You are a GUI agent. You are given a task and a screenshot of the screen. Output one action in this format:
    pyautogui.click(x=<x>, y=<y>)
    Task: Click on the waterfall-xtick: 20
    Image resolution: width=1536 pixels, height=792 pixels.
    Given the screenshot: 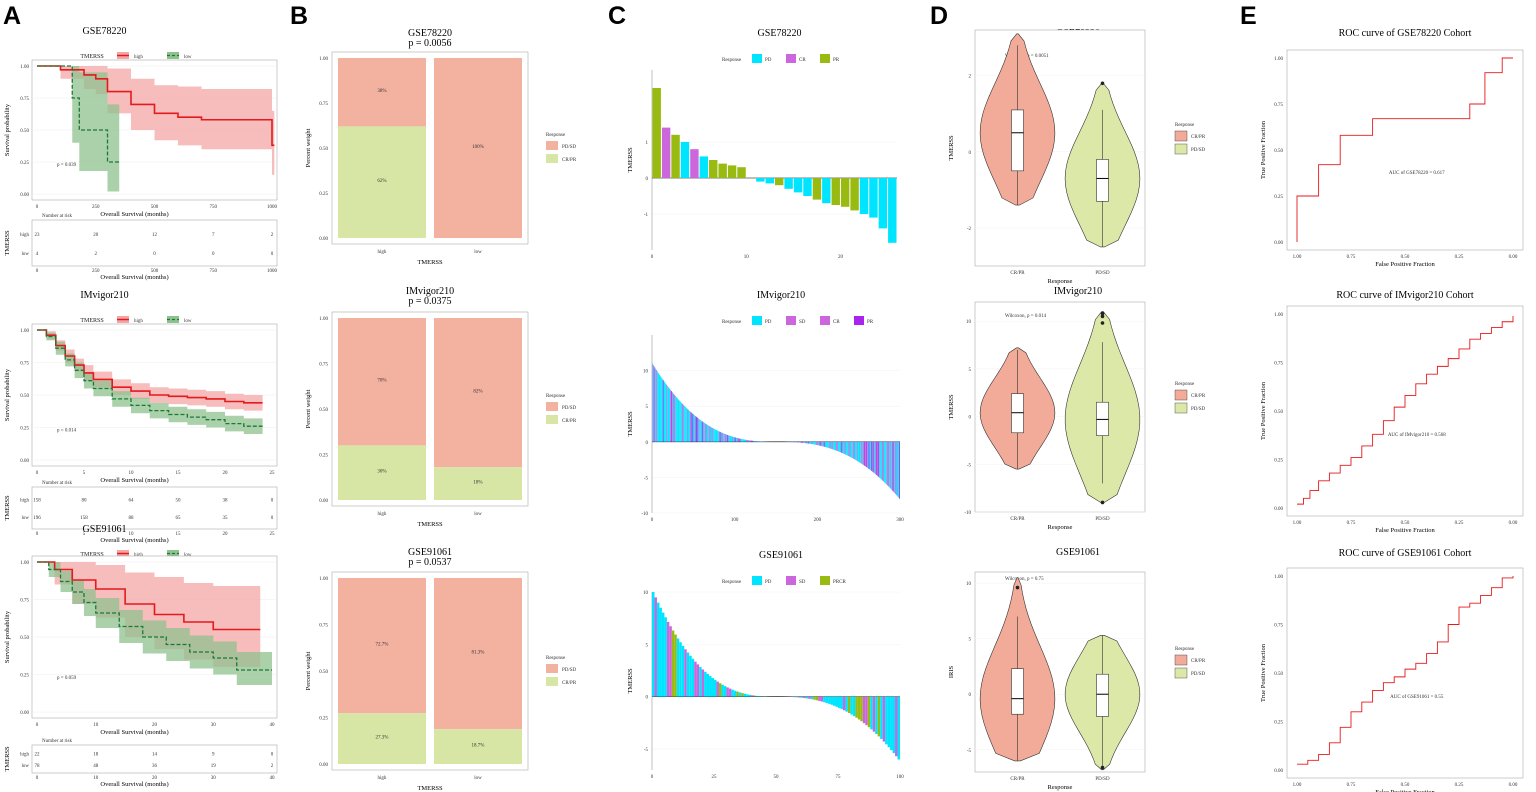 What is the action you would take?
    pyautogui.click(x=841, y=257)
    